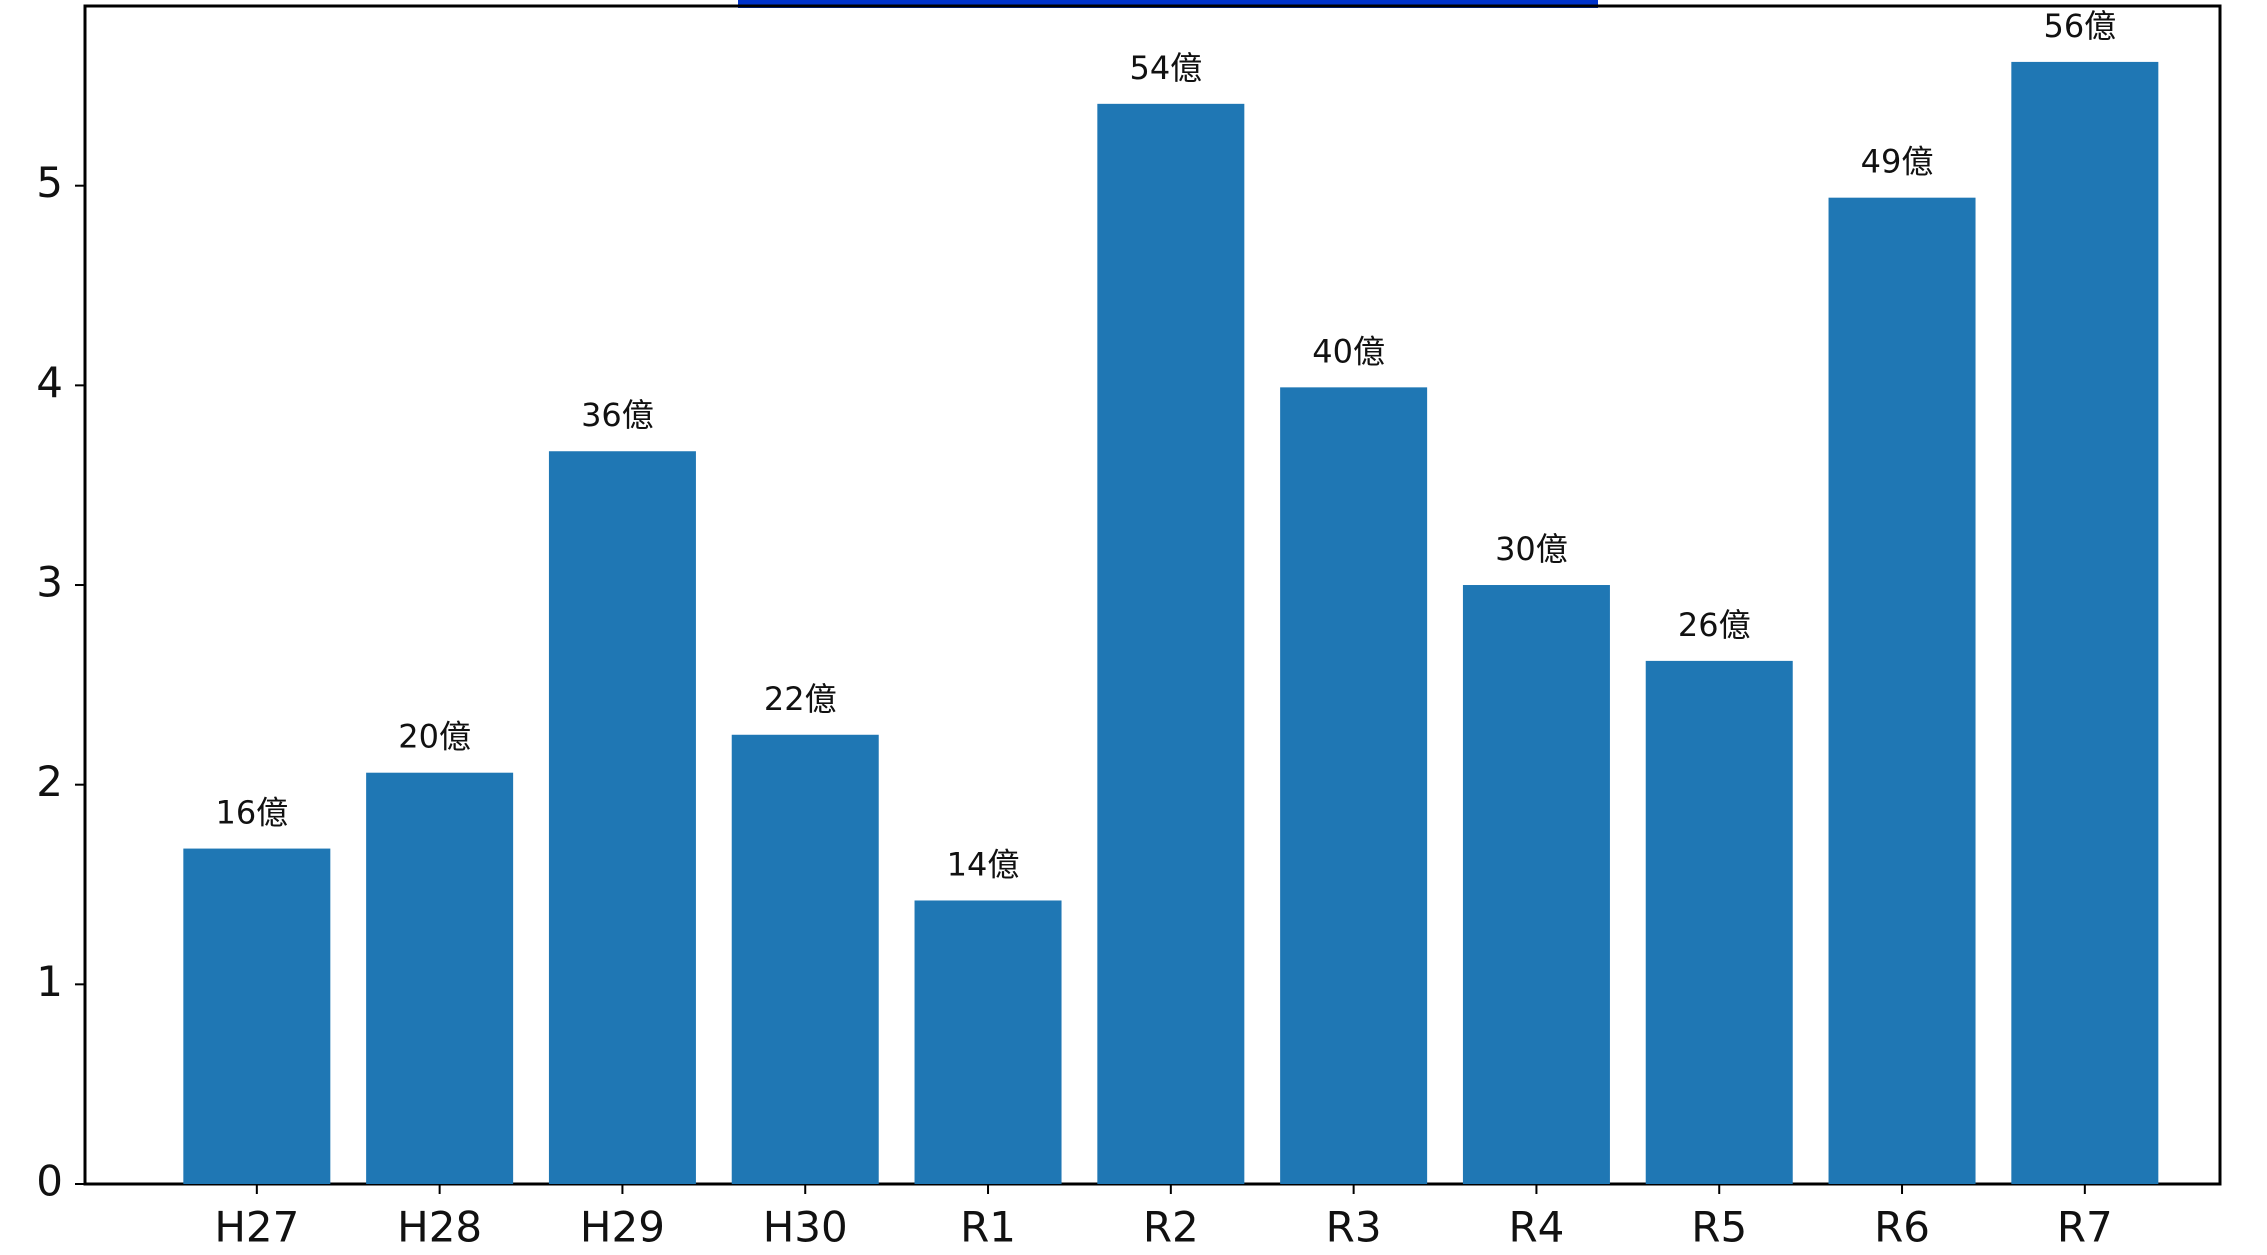 This screenshot has width=2267, height=1255. Describe the element at coordinates (256, 1227) in the screenshot. I see `x-tick-label: H27` at that location.